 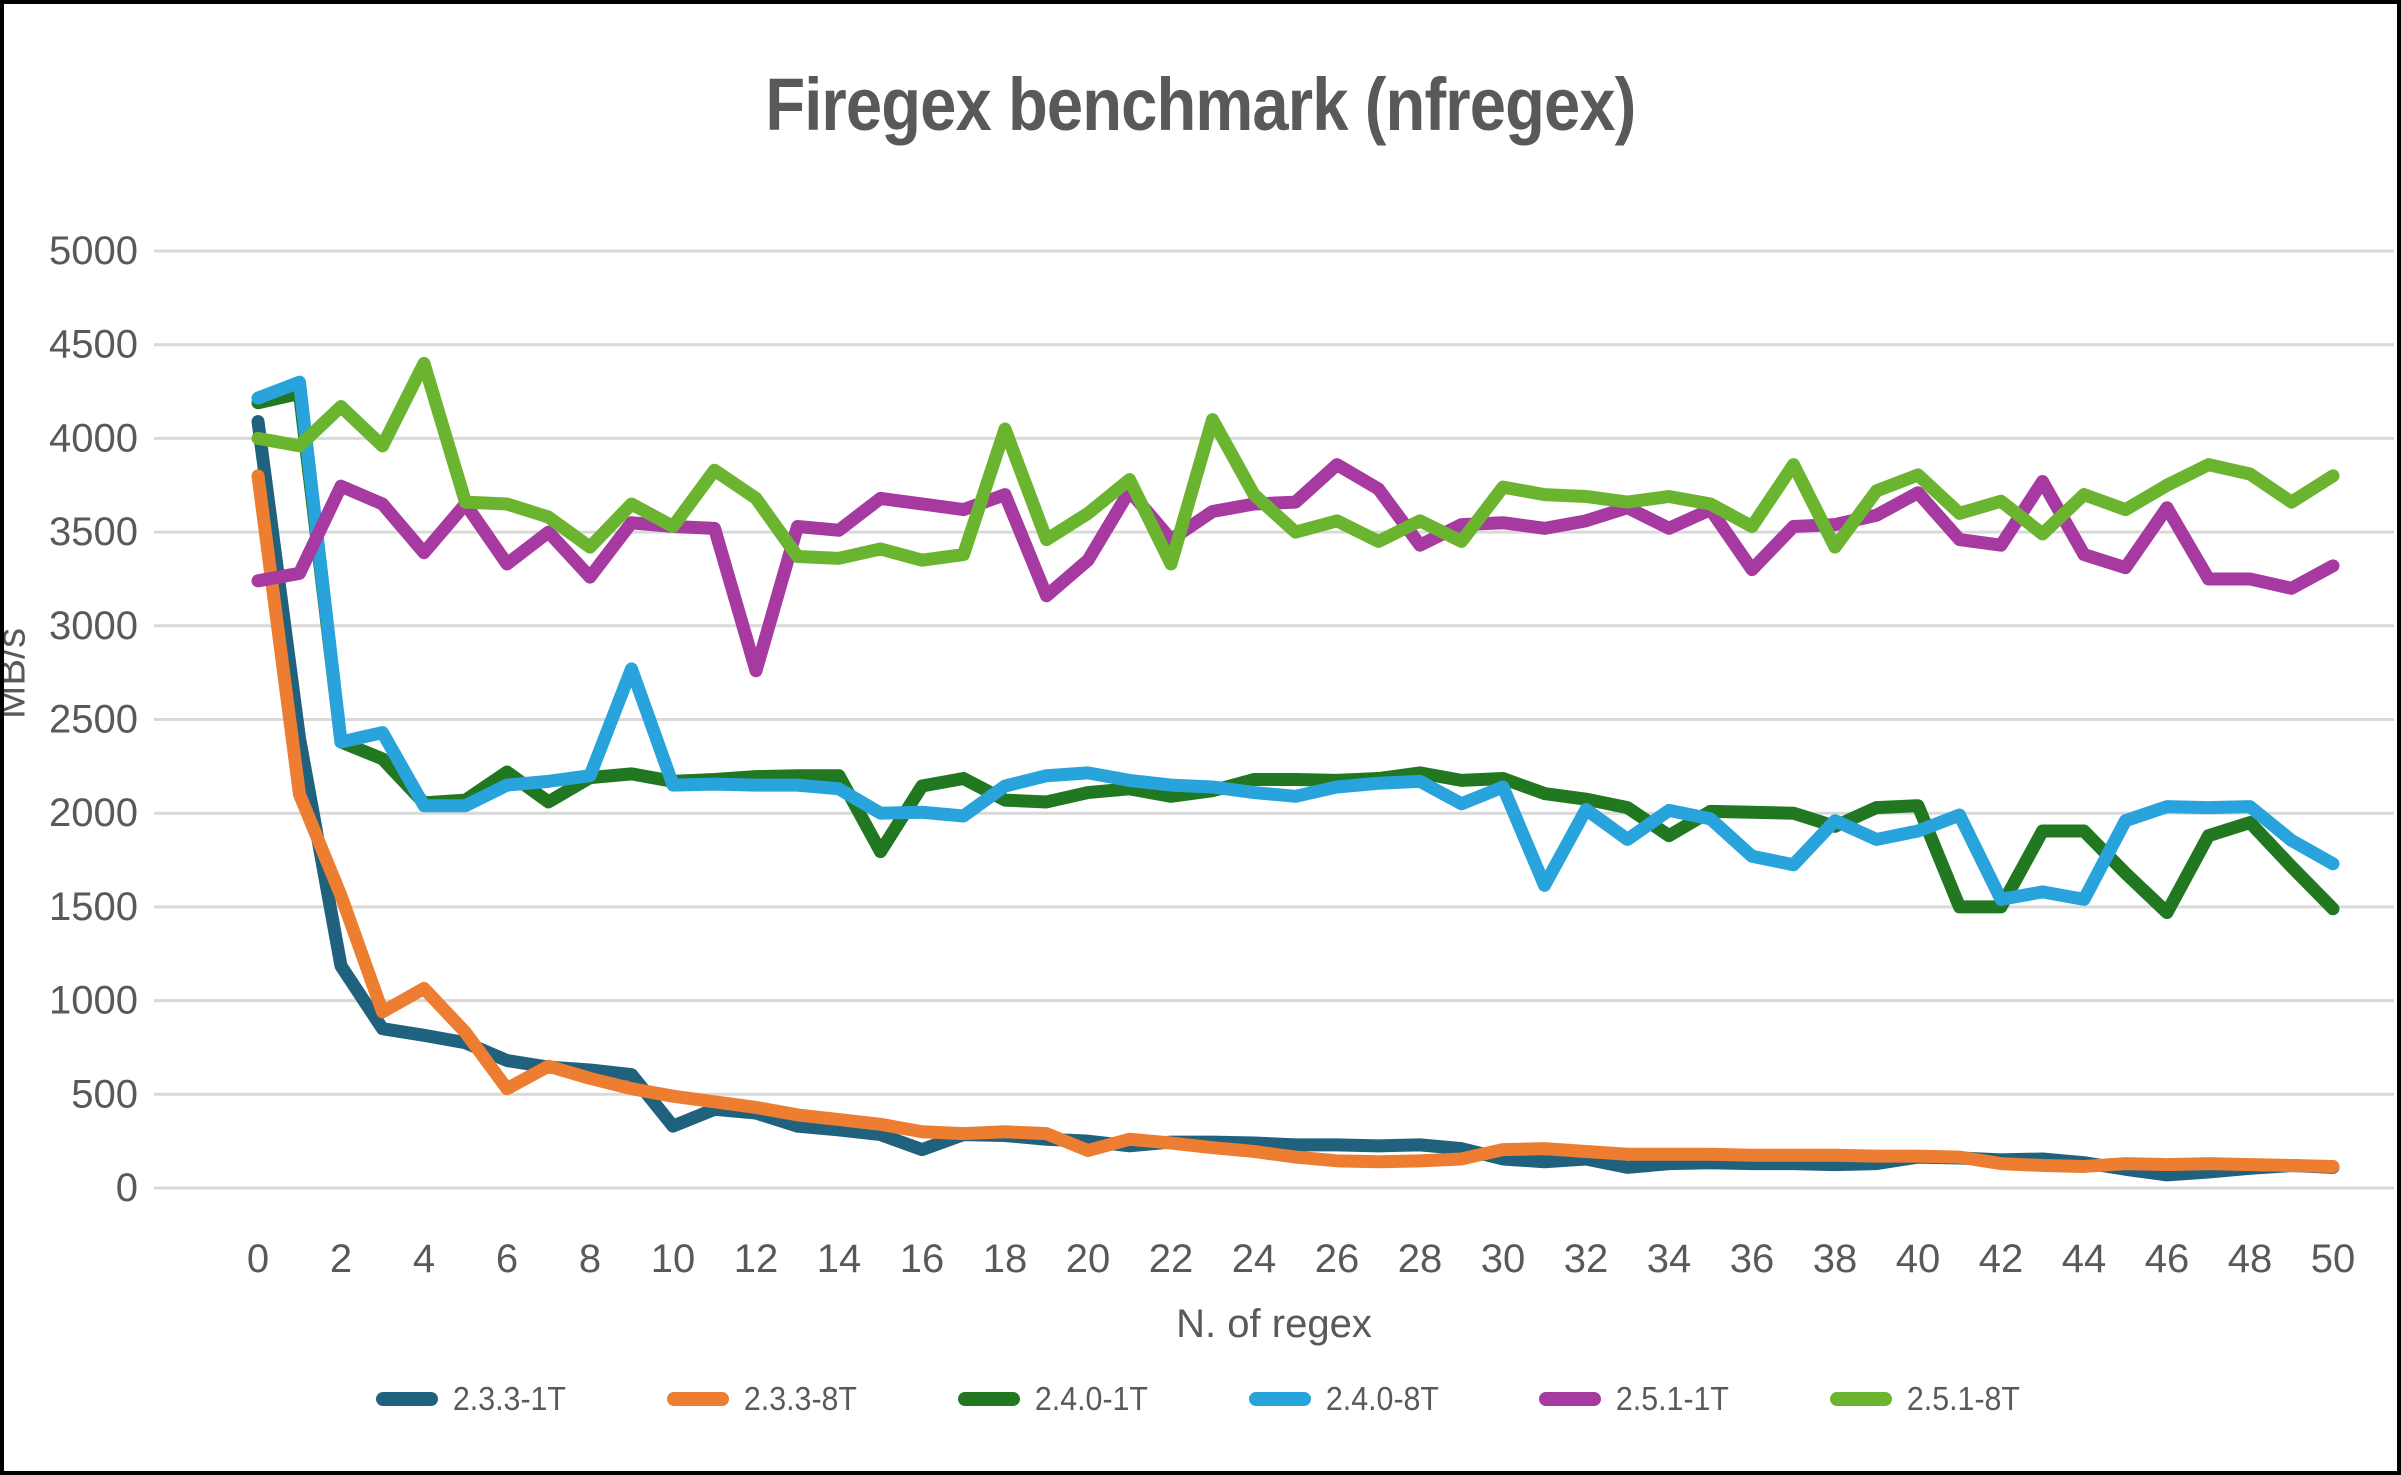 I want to click on legend-item-2.3.3-8T: 2.3.3-8T, so click(x=764, y=1399).